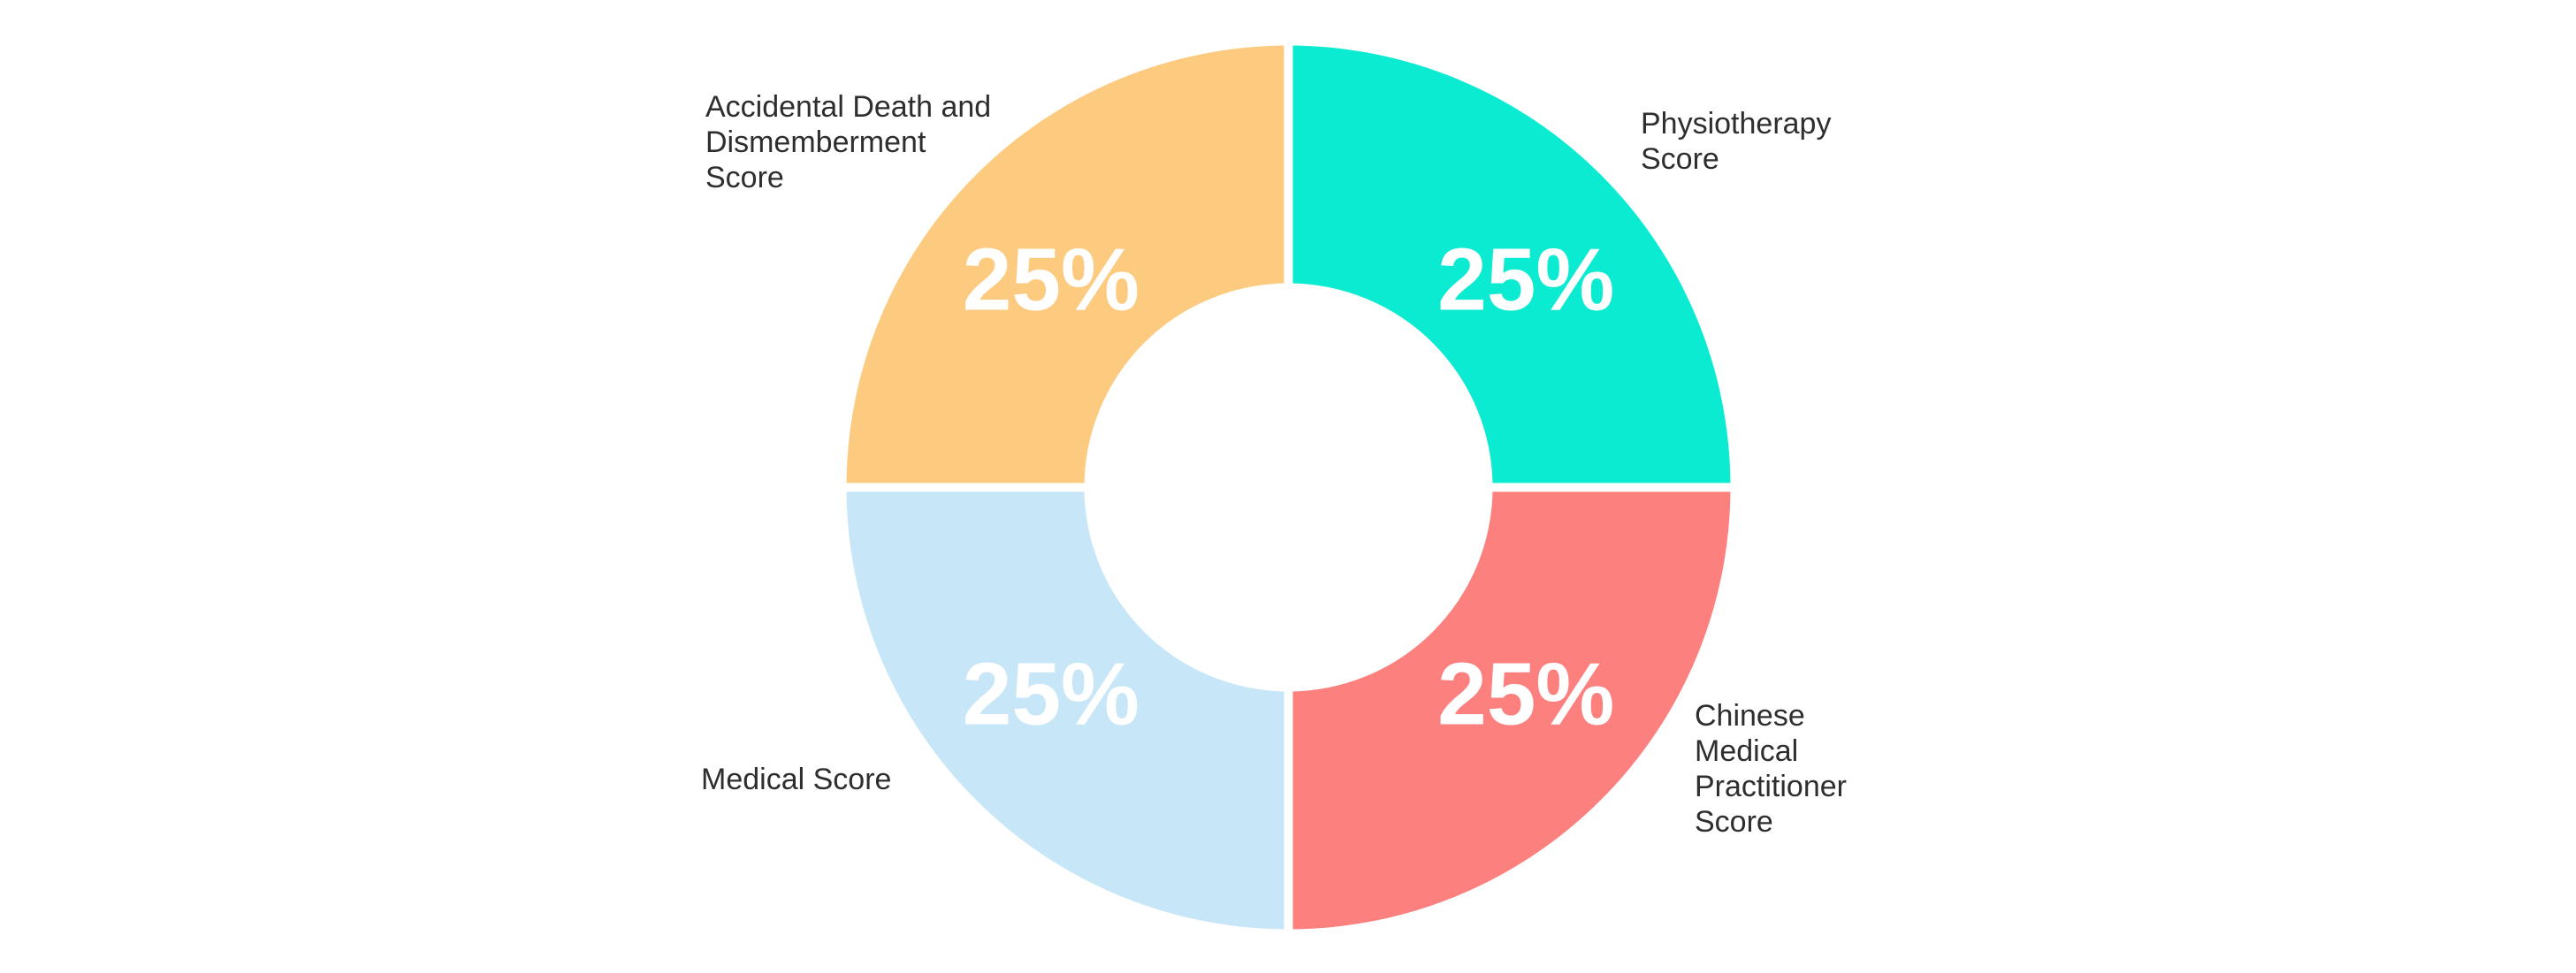 The height and width of the screenshot is (973, 2576). Describe the element at coordinates (1736, 141) in the screenshot. I see `segment-label-physiotherapy-score: Physiotherapy Score` at that location.